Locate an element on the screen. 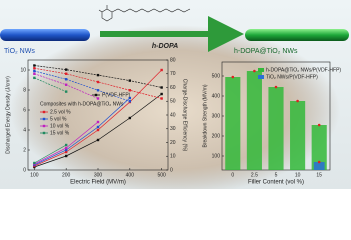 The image size is (351, 240). x-tick-label: 200 is located at coordinates (66, 175).